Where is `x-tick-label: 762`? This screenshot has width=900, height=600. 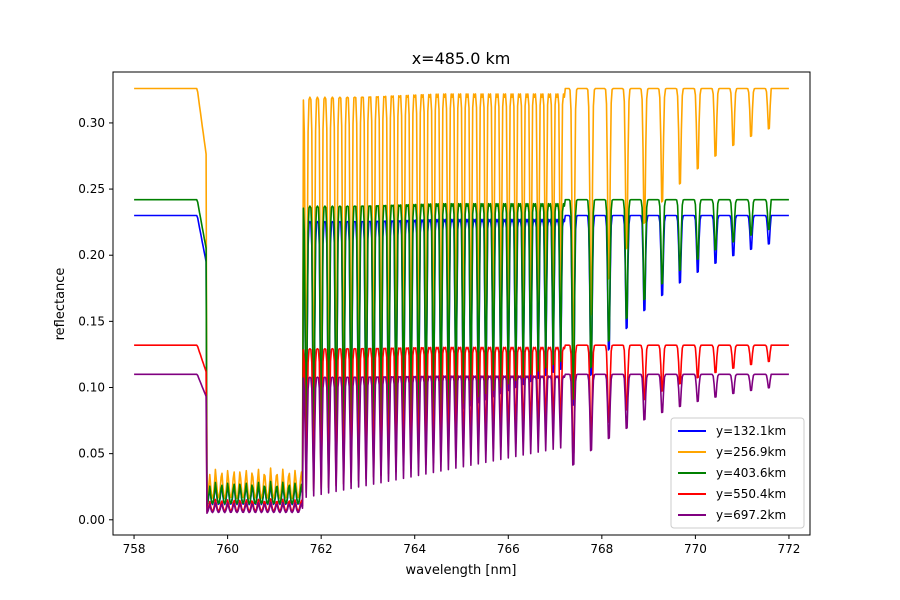 x-tick-label: 762 is located at coordinates (321, 549).